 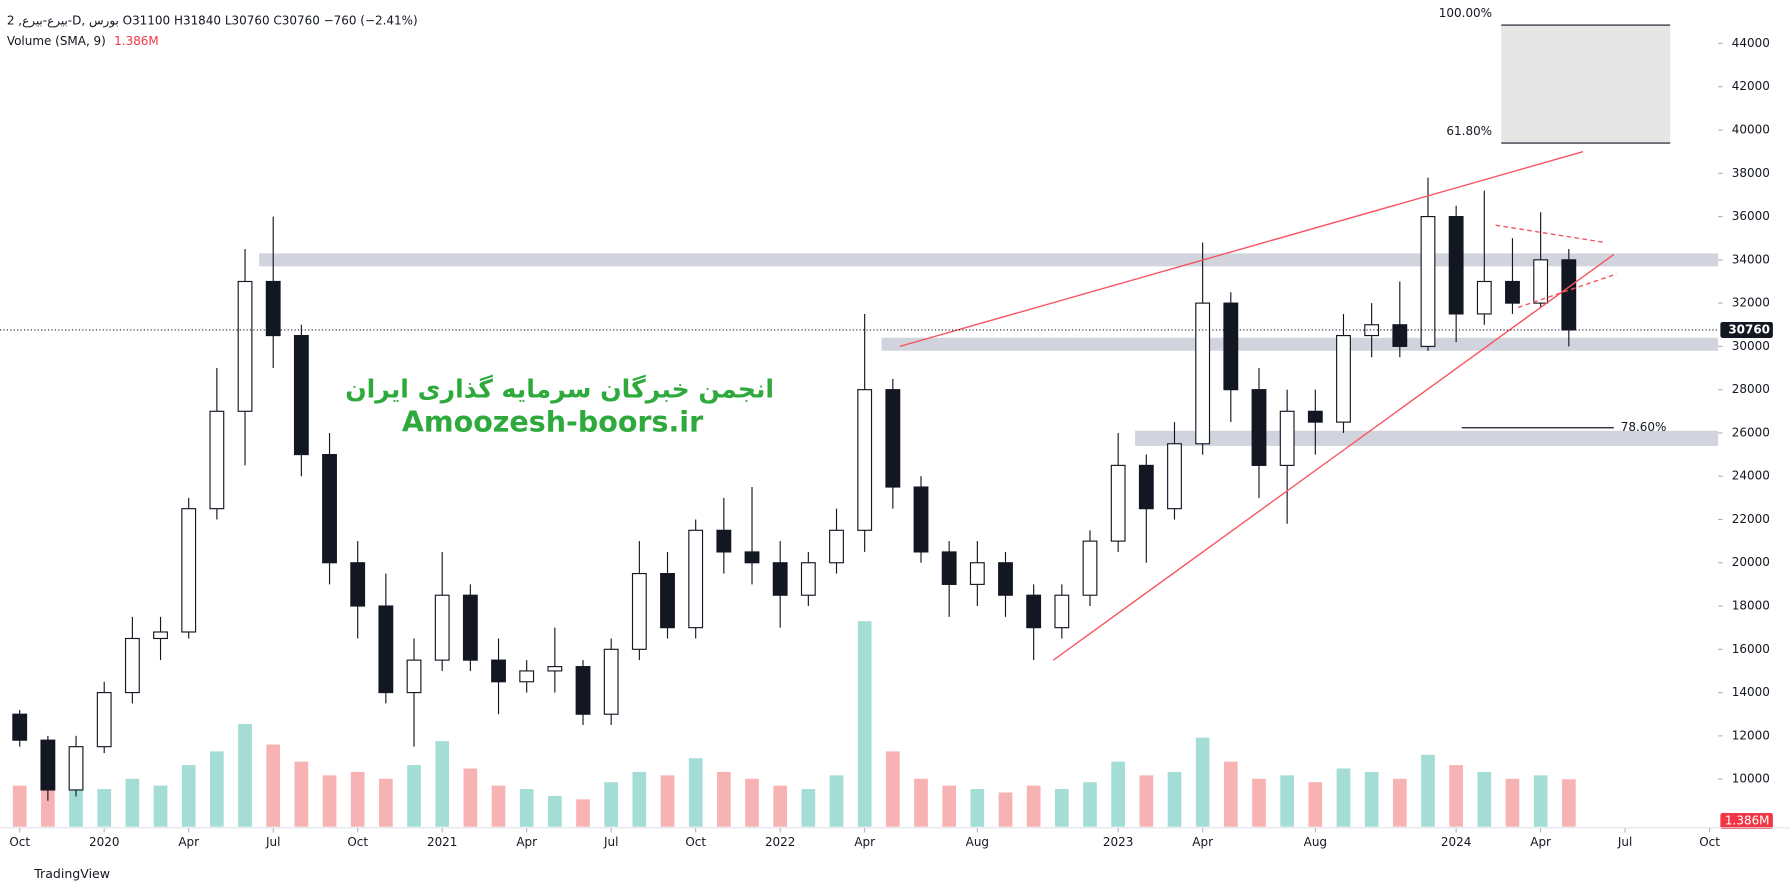 I want to click on y-tick-label: 26000, so click(x=1751, y=432).